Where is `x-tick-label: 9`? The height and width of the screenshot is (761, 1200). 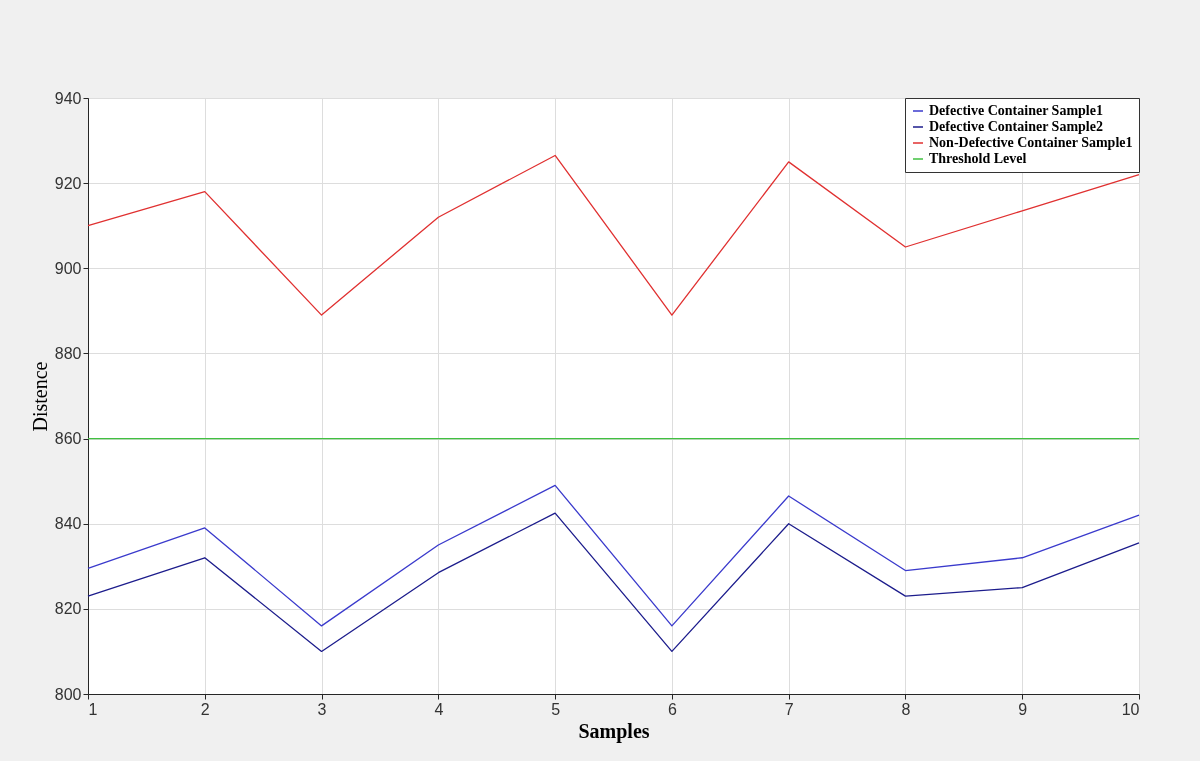 x-tick-label: 9 is located at coordinates (1023, 709).